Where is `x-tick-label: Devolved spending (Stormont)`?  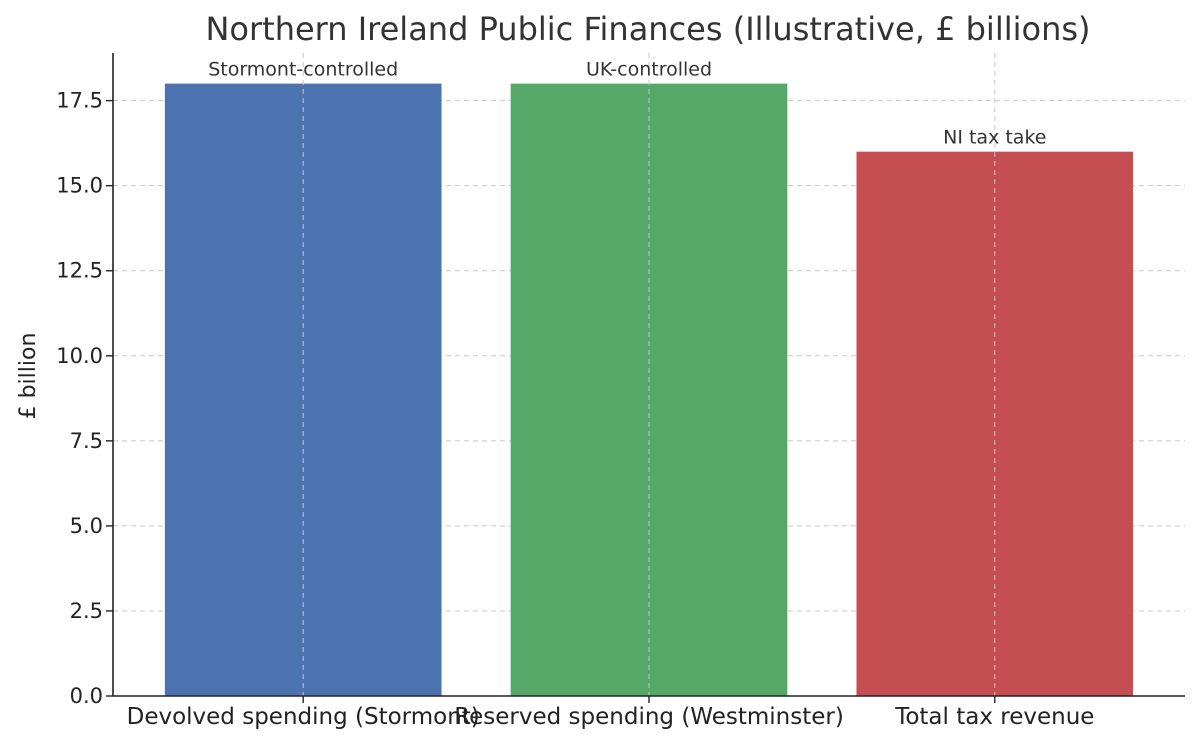
x-tick-label: Devolved spending (Stormont) is located at coordinates (303, 717).